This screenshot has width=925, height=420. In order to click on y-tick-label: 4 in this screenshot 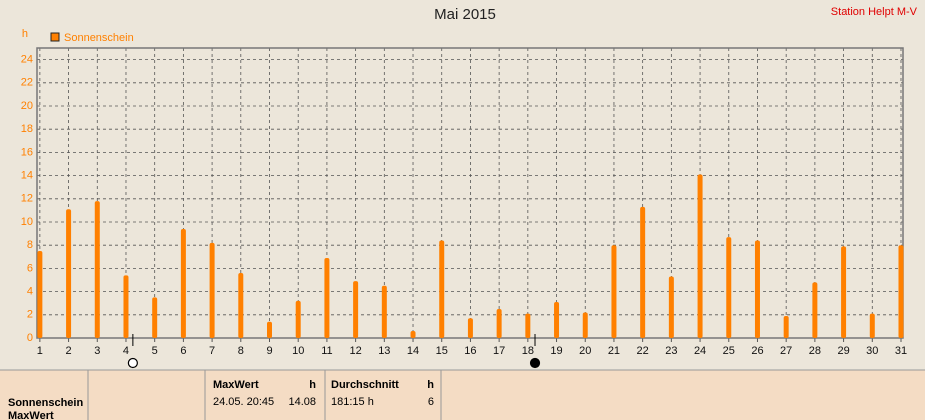, I will do `click(30, 292)`.